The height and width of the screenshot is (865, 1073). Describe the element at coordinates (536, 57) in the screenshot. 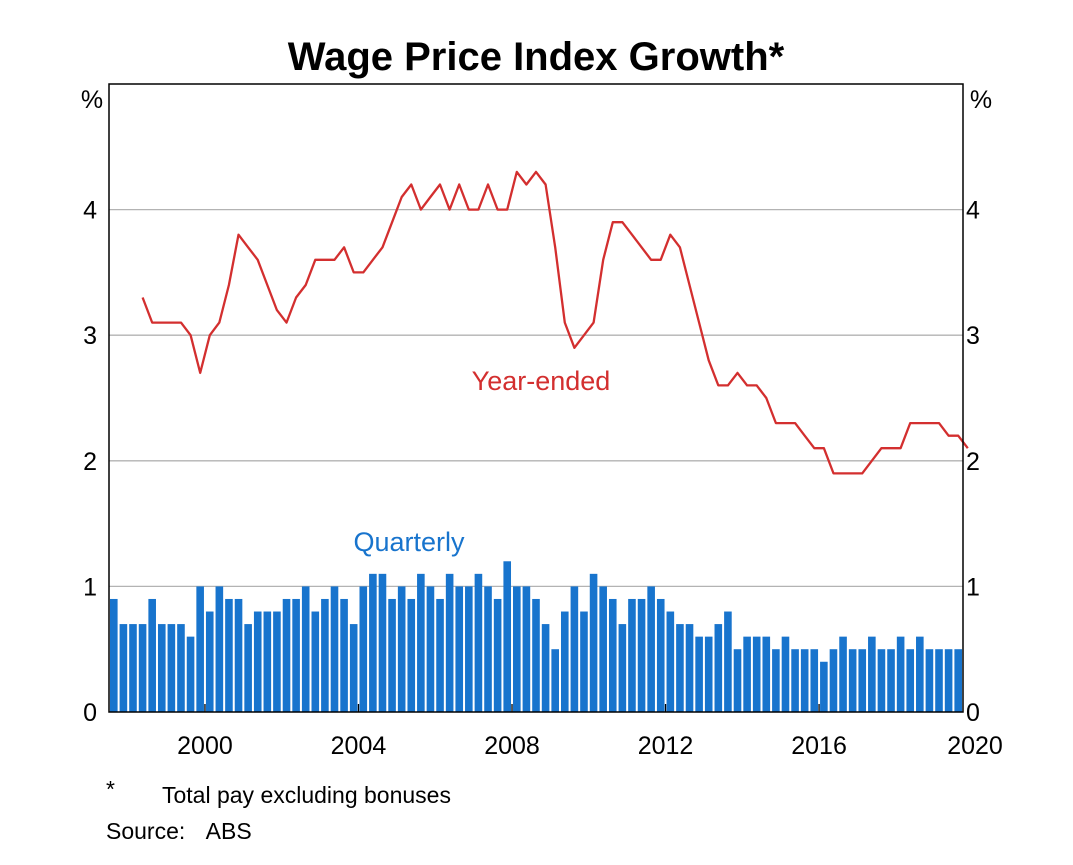

I see `chart-title: Wage Price Index Growth*` at that location.